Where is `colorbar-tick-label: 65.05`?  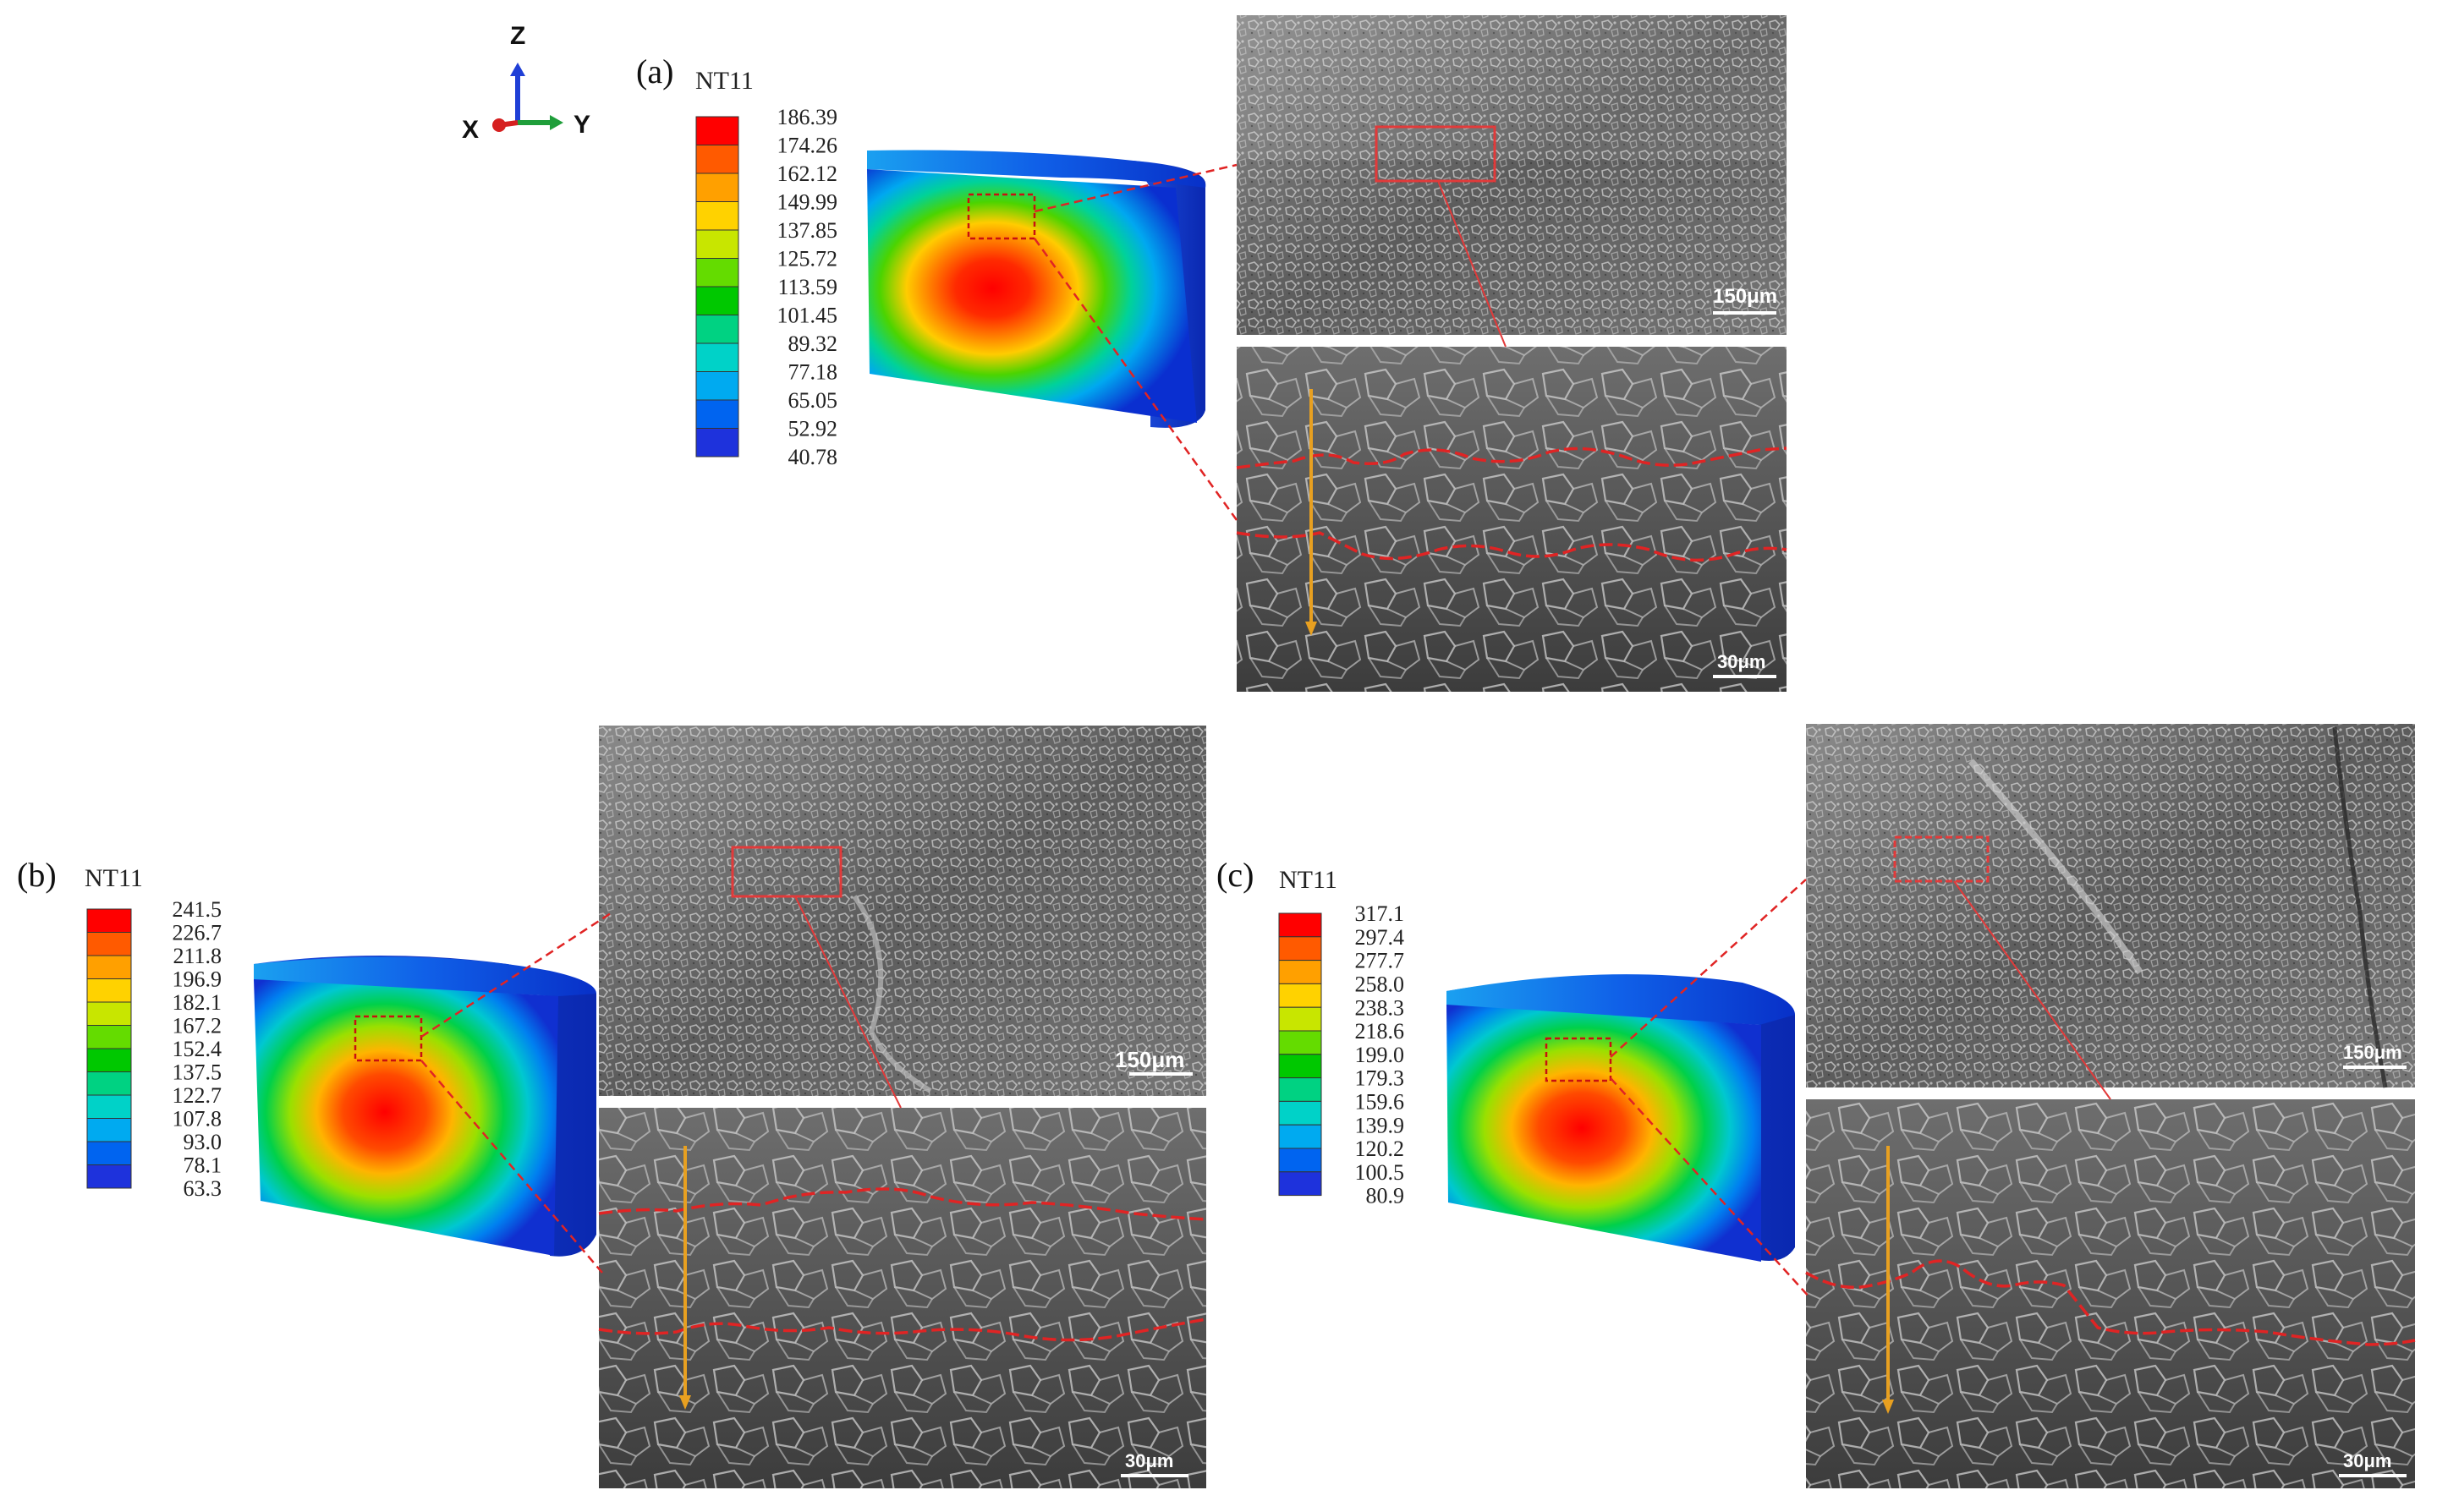
colorbar-tick-label: 65.05 is located at coordinates (813, 400).